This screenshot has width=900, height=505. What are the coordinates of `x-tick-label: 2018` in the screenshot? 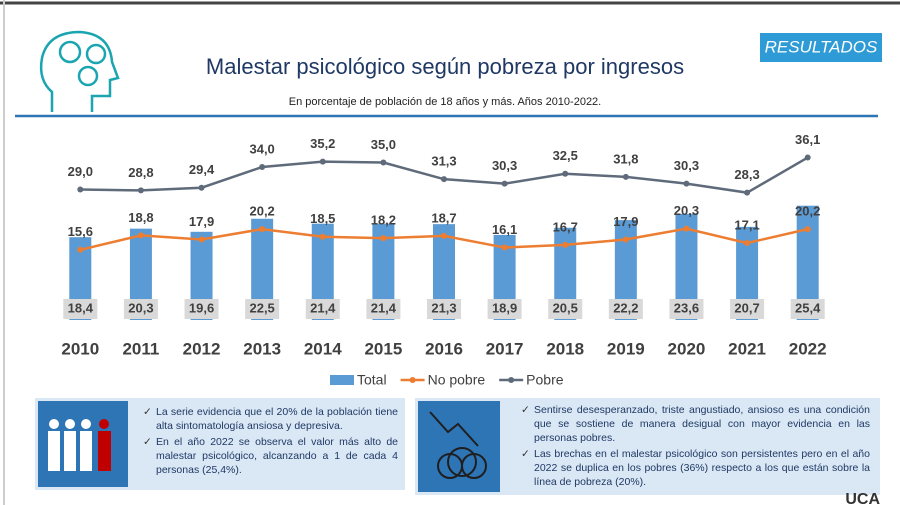 It's located at (565, 348).